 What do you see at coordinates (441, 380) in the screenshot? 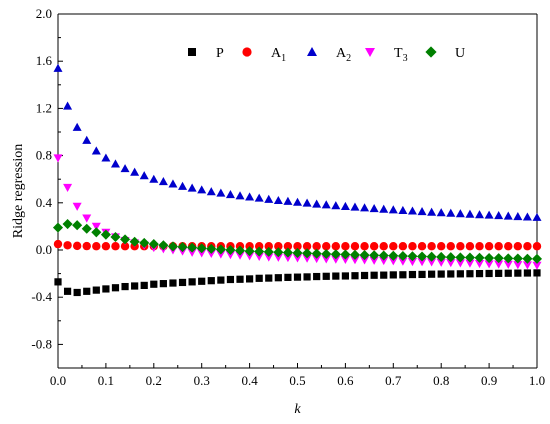
I see `x-tick-label: 0.8` at bounding box center [441, 380].